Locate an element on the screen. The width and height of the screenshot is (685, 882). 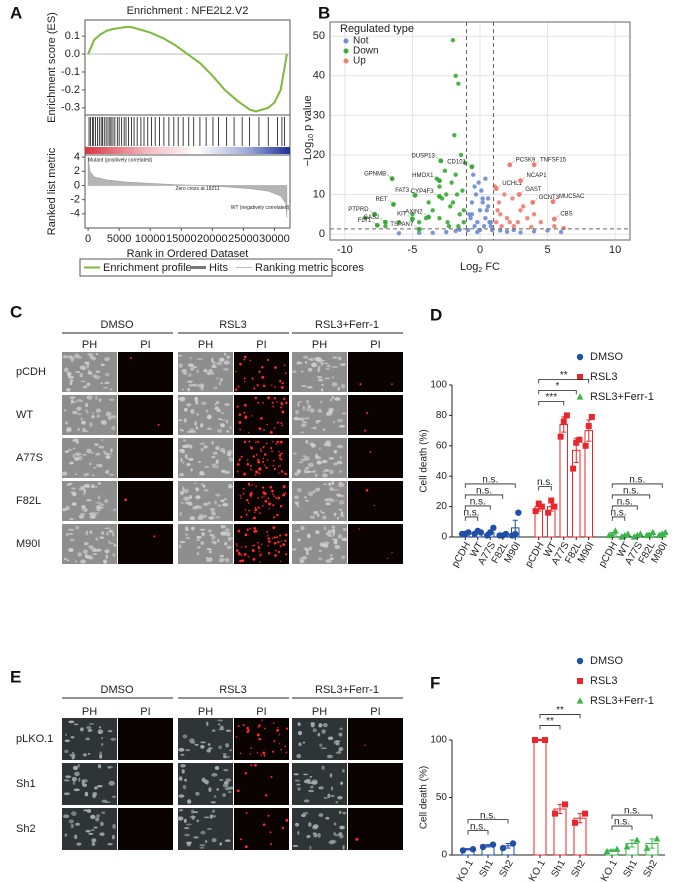
gene-label: RET is located at coordinates (382, 200).